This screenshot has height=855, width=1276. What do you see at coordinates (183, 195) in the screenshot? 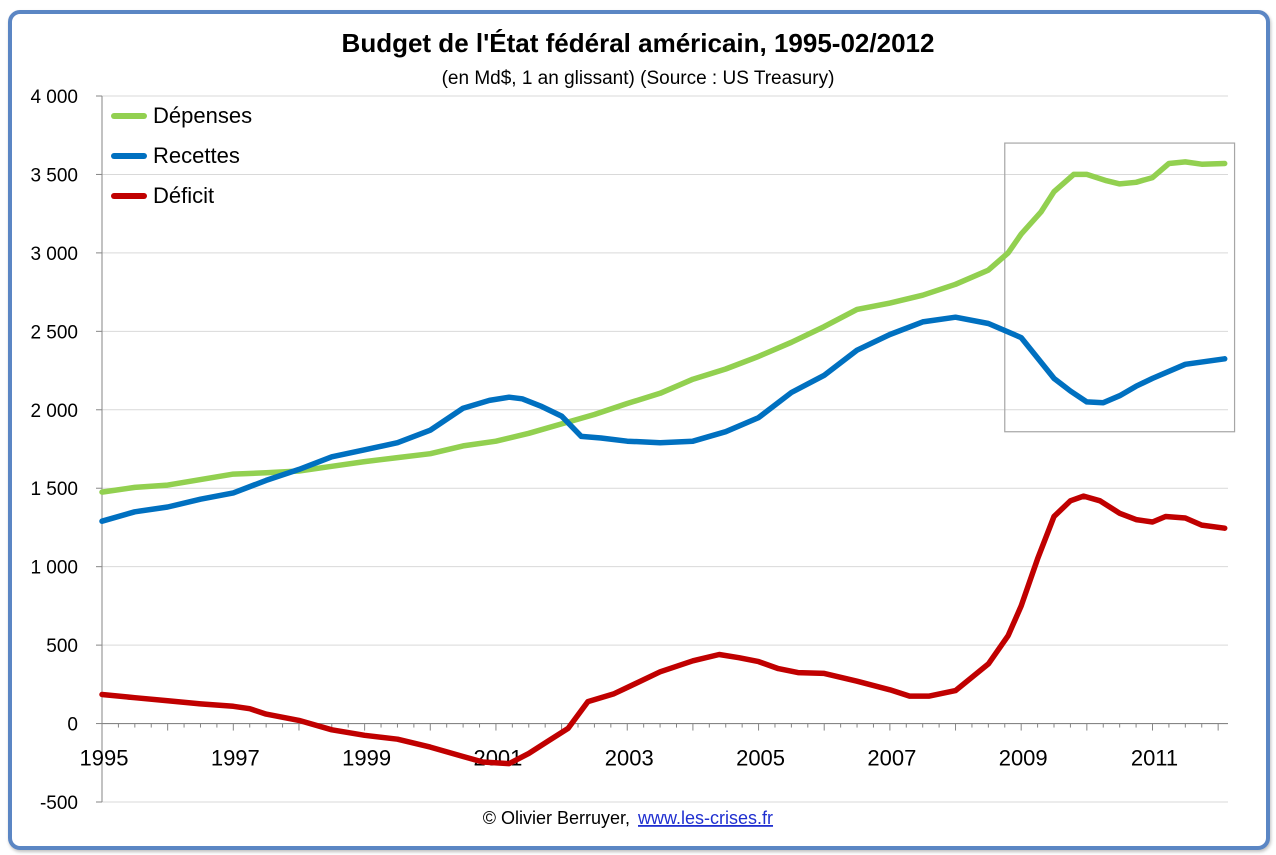
I see `legend-label: Déficit` at bounding box center [183, 195].